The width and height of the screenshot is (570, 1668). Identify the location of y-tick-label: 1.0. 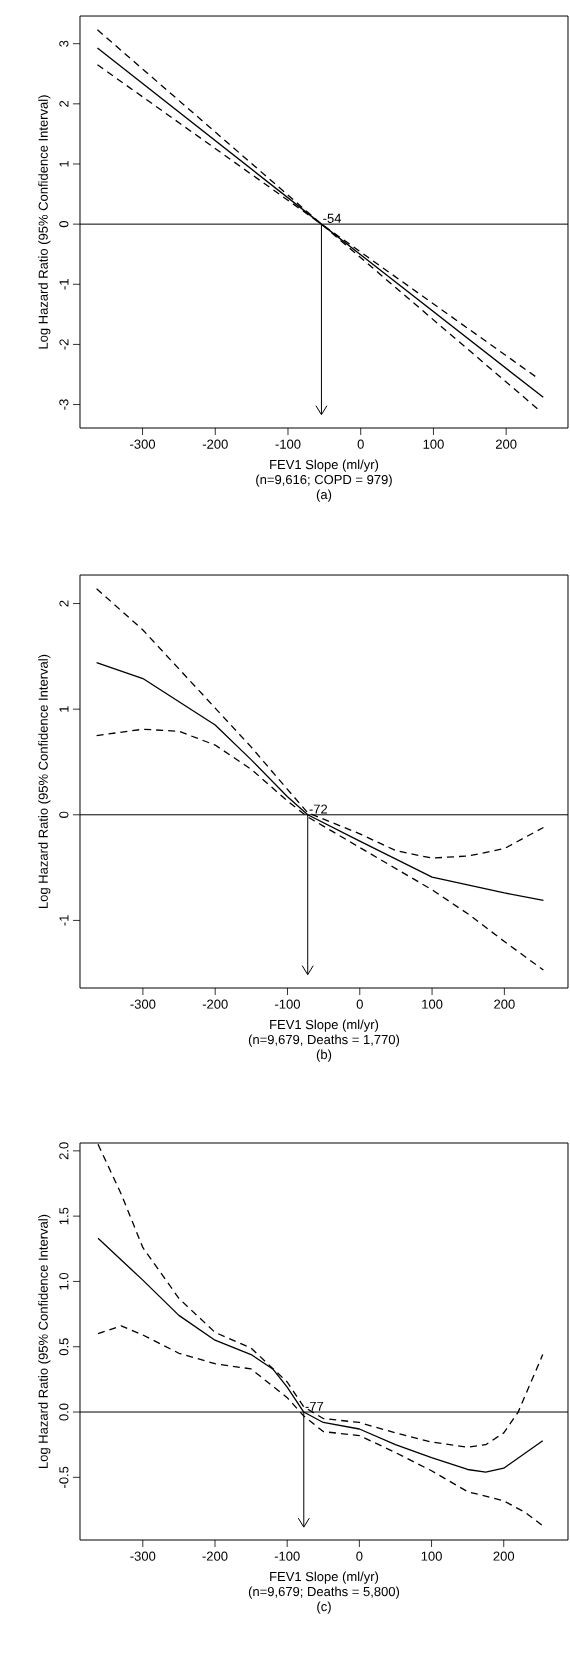
(64, 1281).